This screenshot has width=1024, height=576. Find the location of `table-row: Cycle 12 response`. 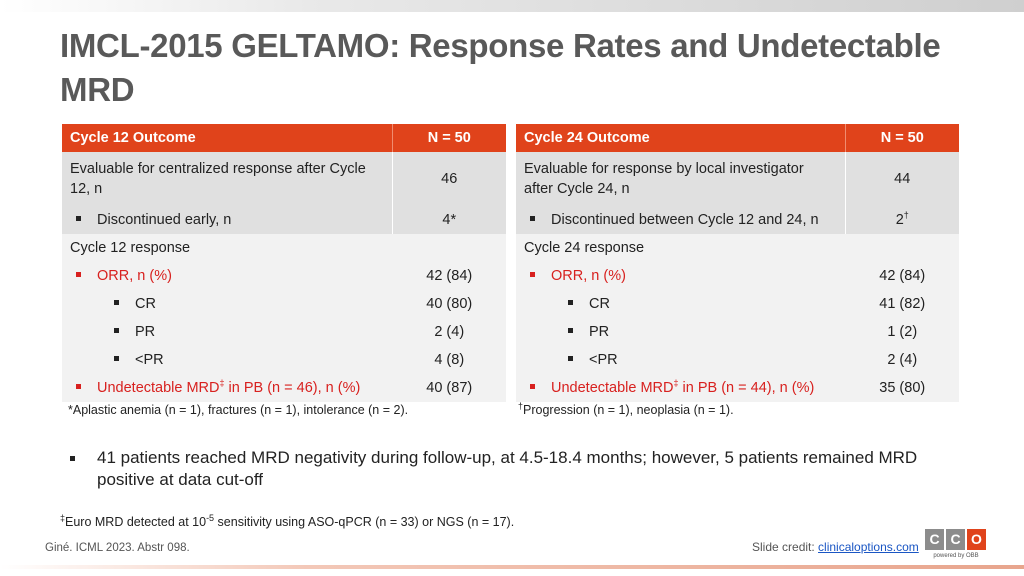

table-row: Cycle 12 response is located at coordinates (284, 248).